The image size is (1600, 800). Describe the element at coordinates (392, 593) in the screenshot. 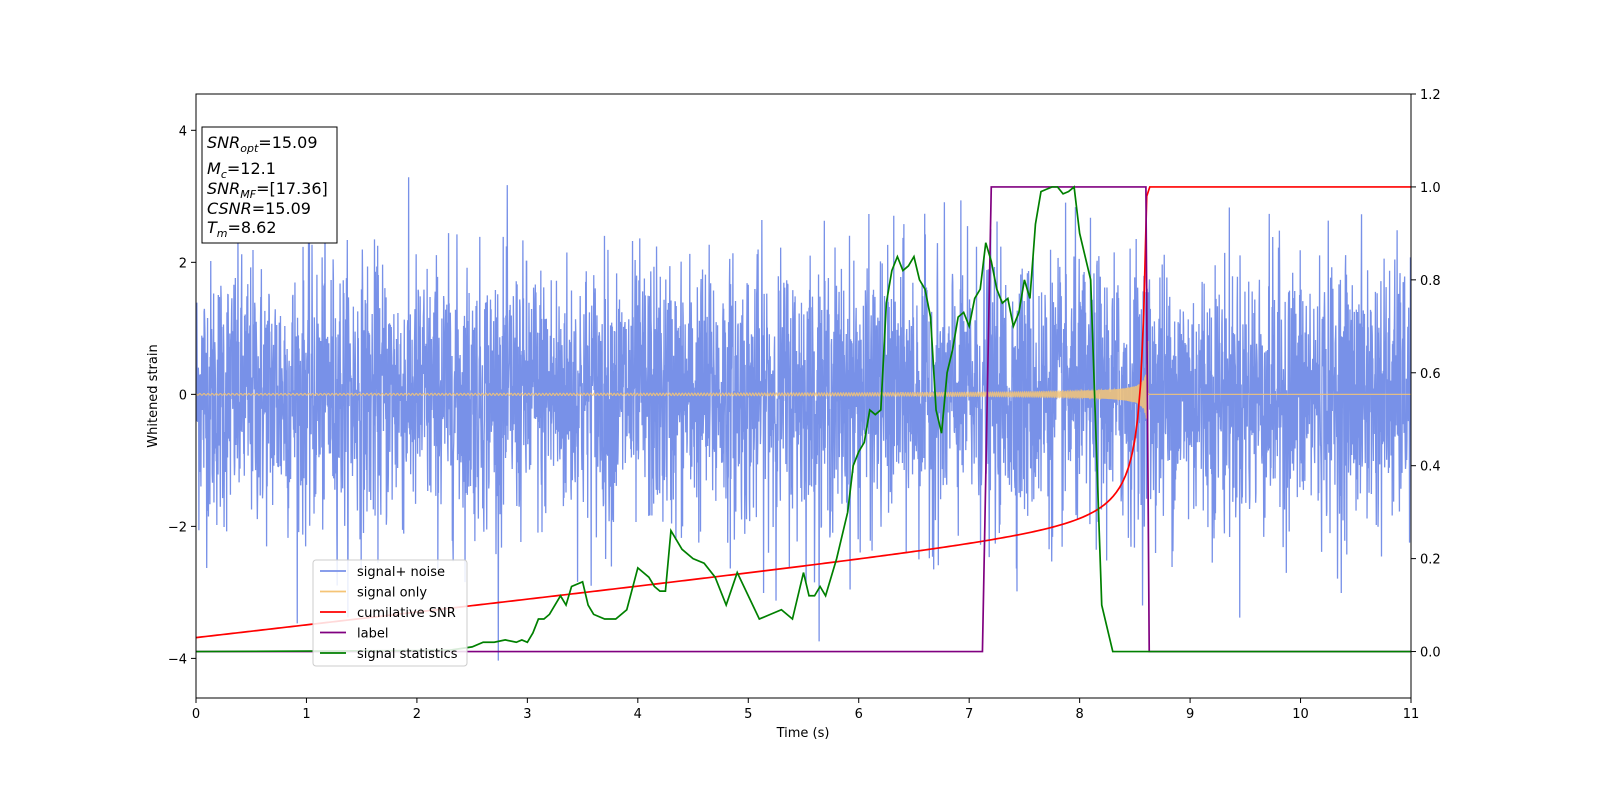

I see `legend-entry: signal only` at that location.